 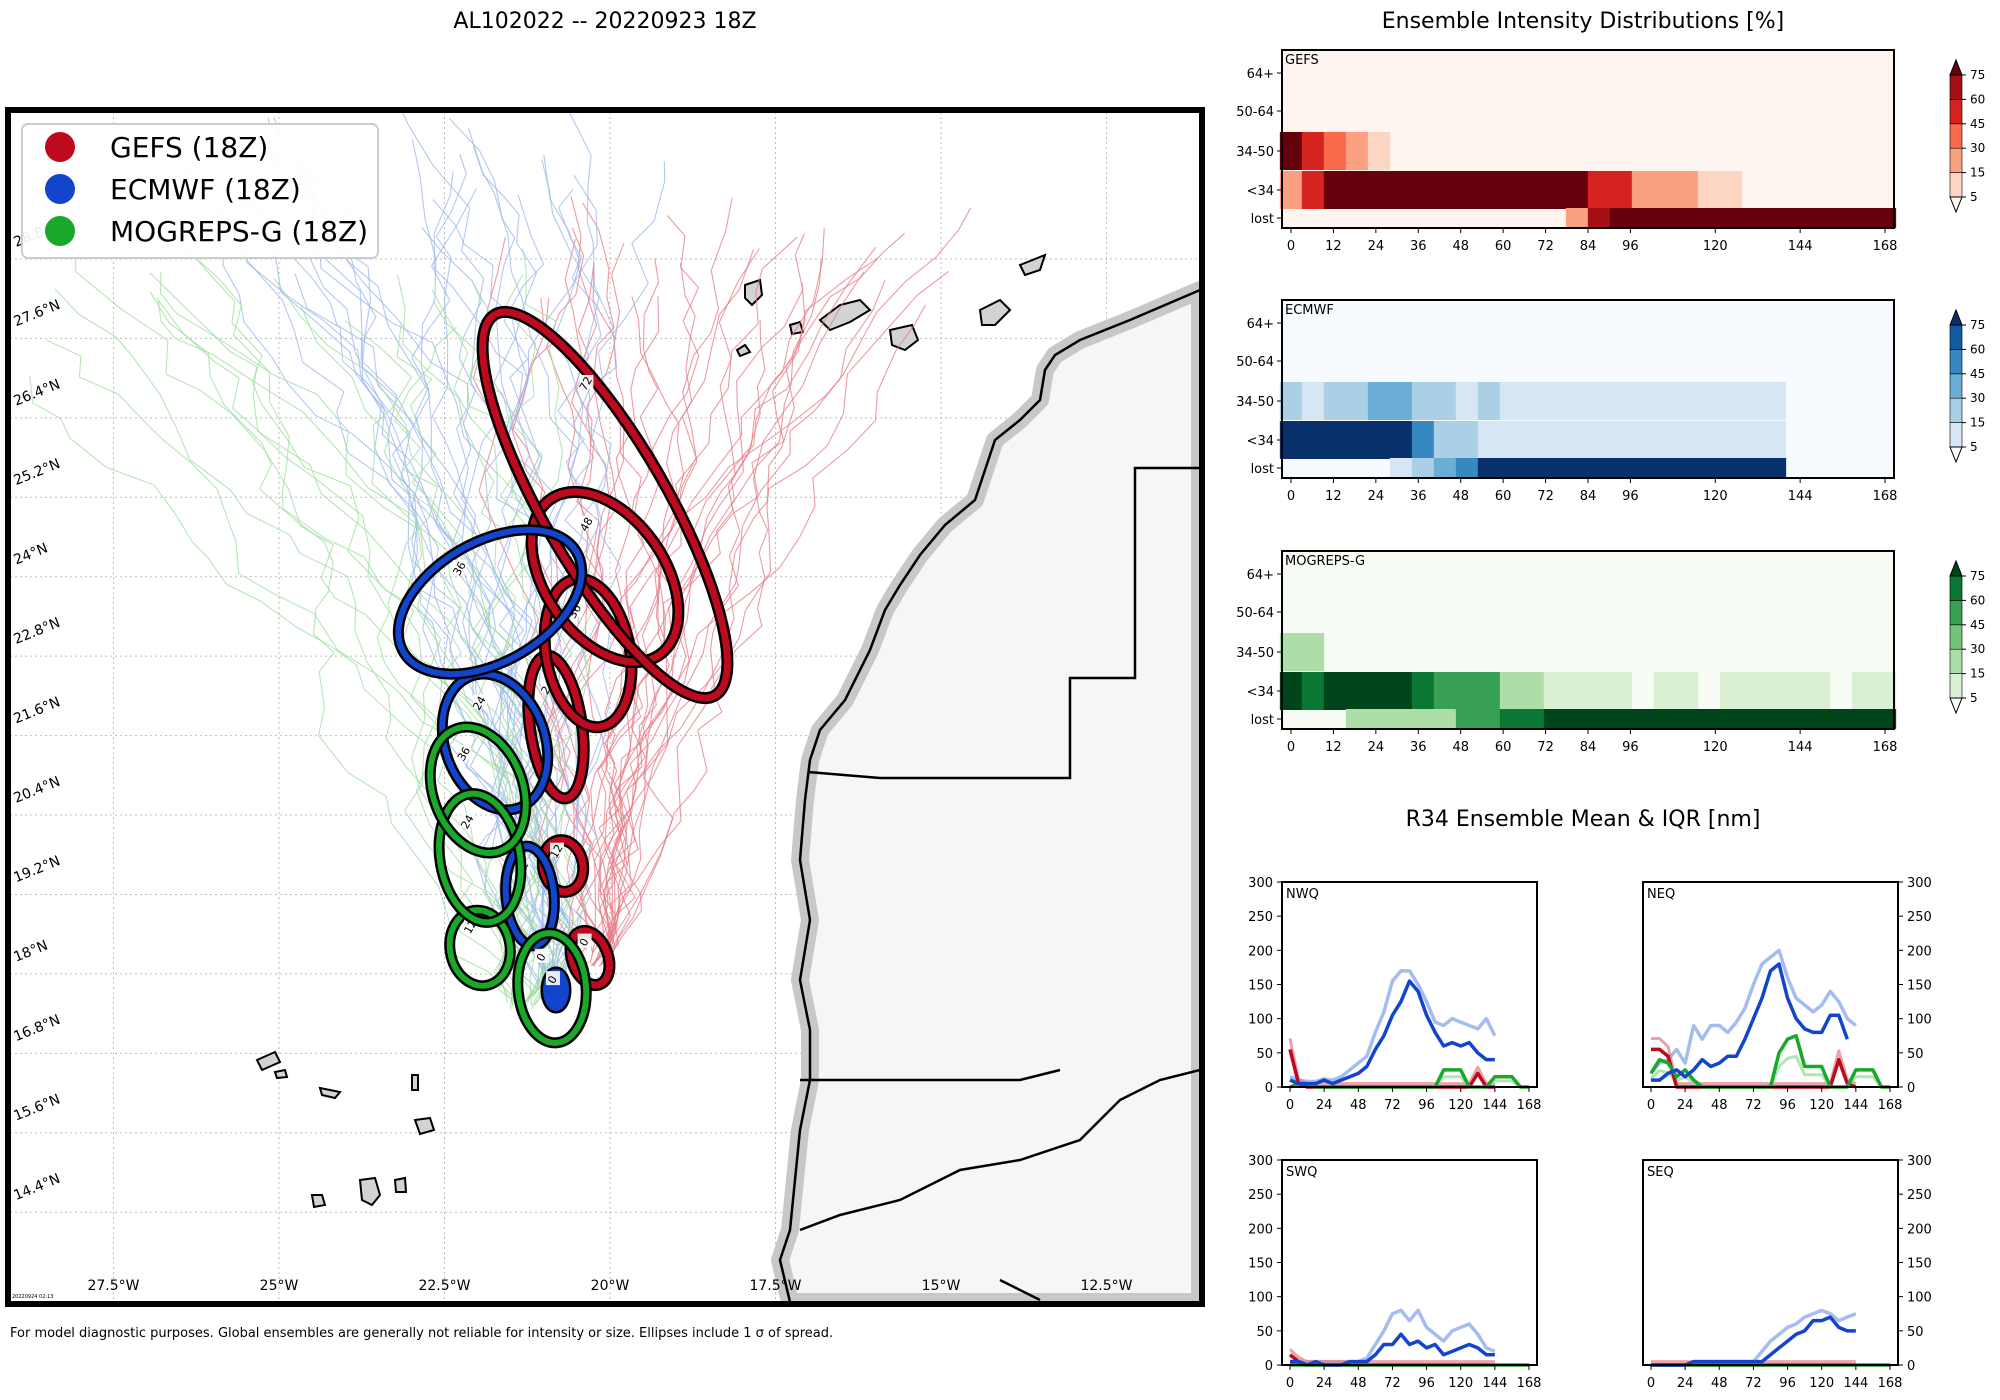 What do you see at coordinates (490, 602) in the screenshot?
I see `ellipse-ecmwf-36h: 36` at bounding box center [490, 602].